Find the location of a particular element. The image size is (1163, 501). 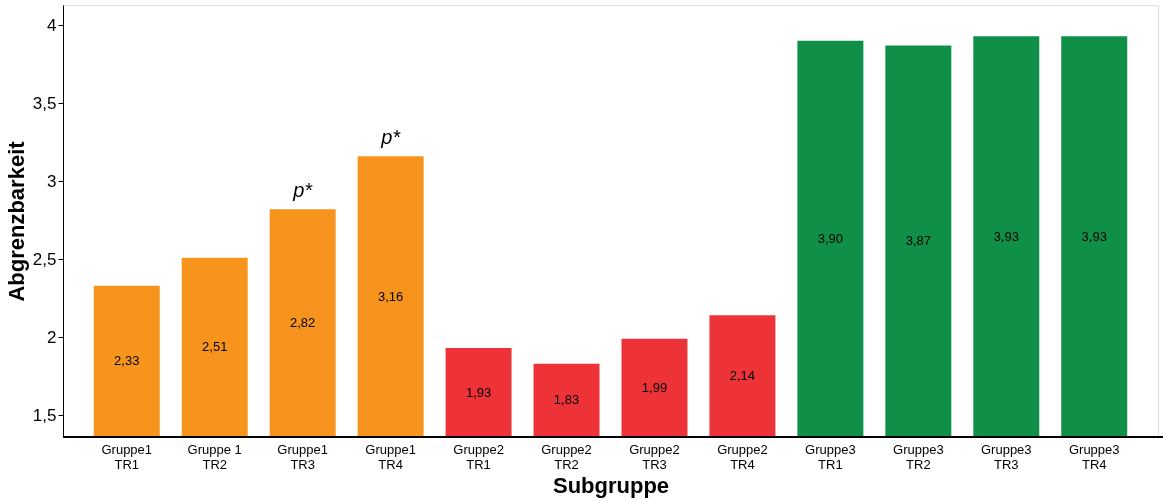

data-label: 3,90 is located at coordinates (830, 238).